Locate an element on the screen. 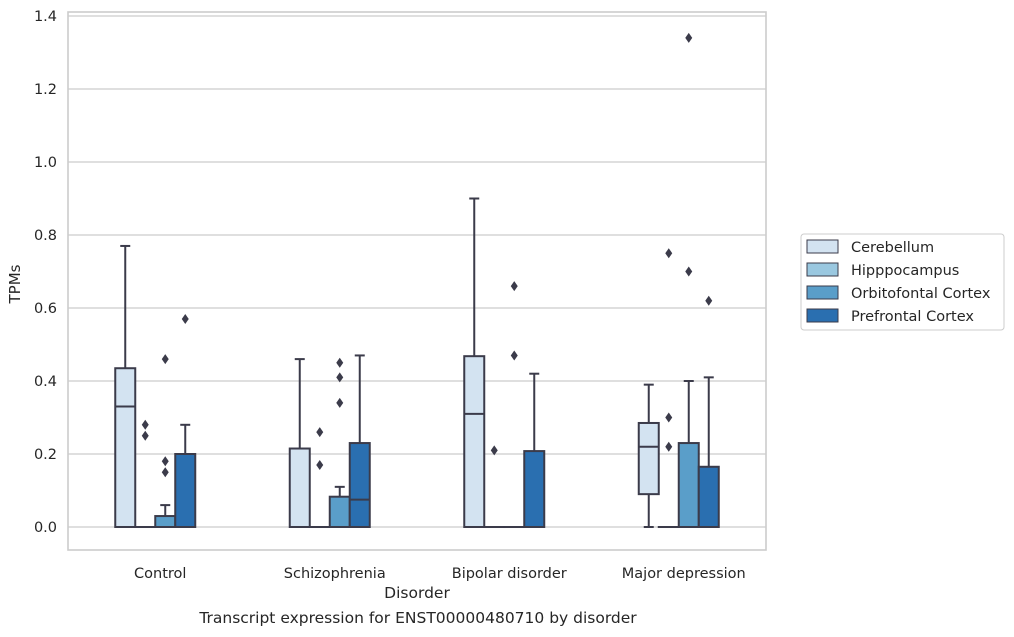 The image size is (1014, 637). y-tick-label: 0.6 is located at coordinates (45, 309).